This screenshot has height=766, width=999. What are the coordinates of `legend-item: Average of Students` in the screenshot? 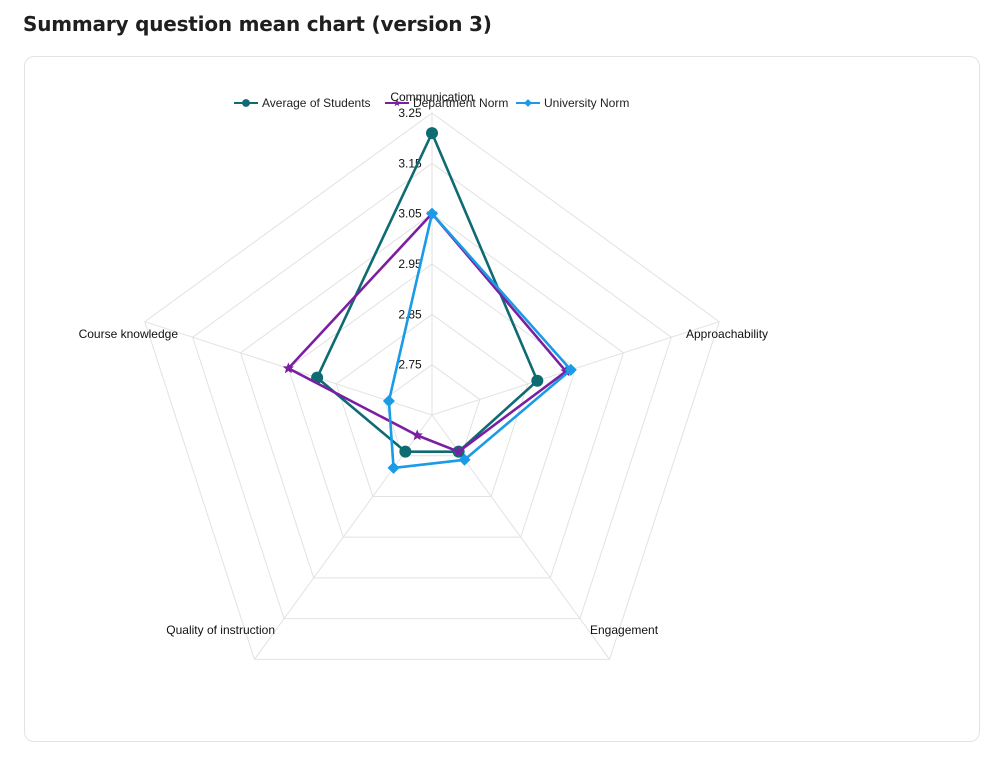 It's located at (302, 103).